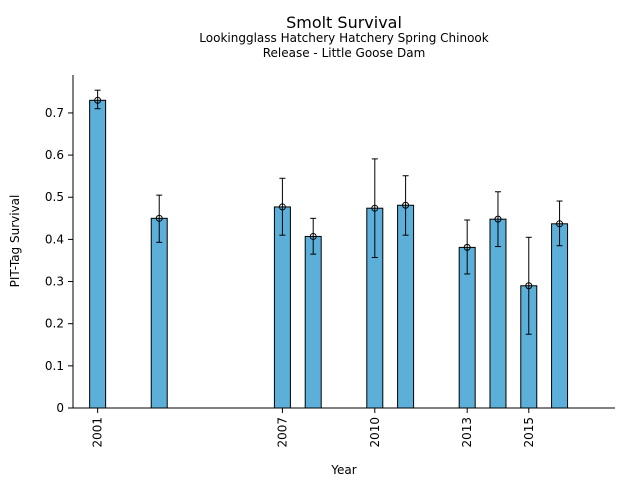 The height and width of the screenshot is (480, 640). I want to click on y-tick-label: 0.6, so click(54, 155).